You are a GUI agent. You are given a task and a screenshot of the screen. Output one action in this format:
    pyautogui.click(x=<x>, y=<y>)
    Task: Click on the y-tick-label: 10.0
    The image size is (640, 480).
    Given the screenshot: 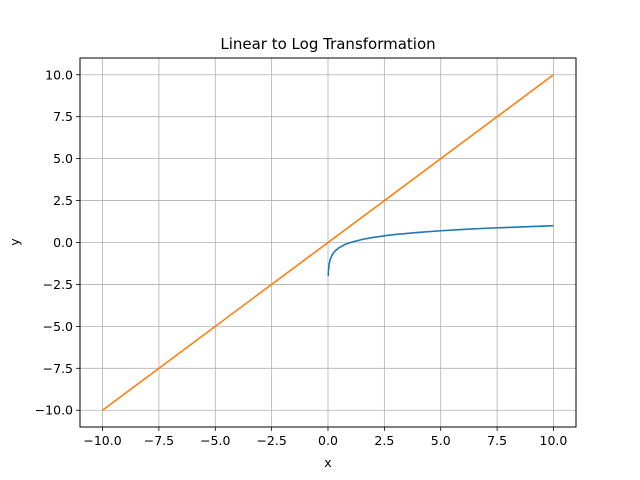 What is the action you would take?
    pyautogui.click(x=59, y=74)
    